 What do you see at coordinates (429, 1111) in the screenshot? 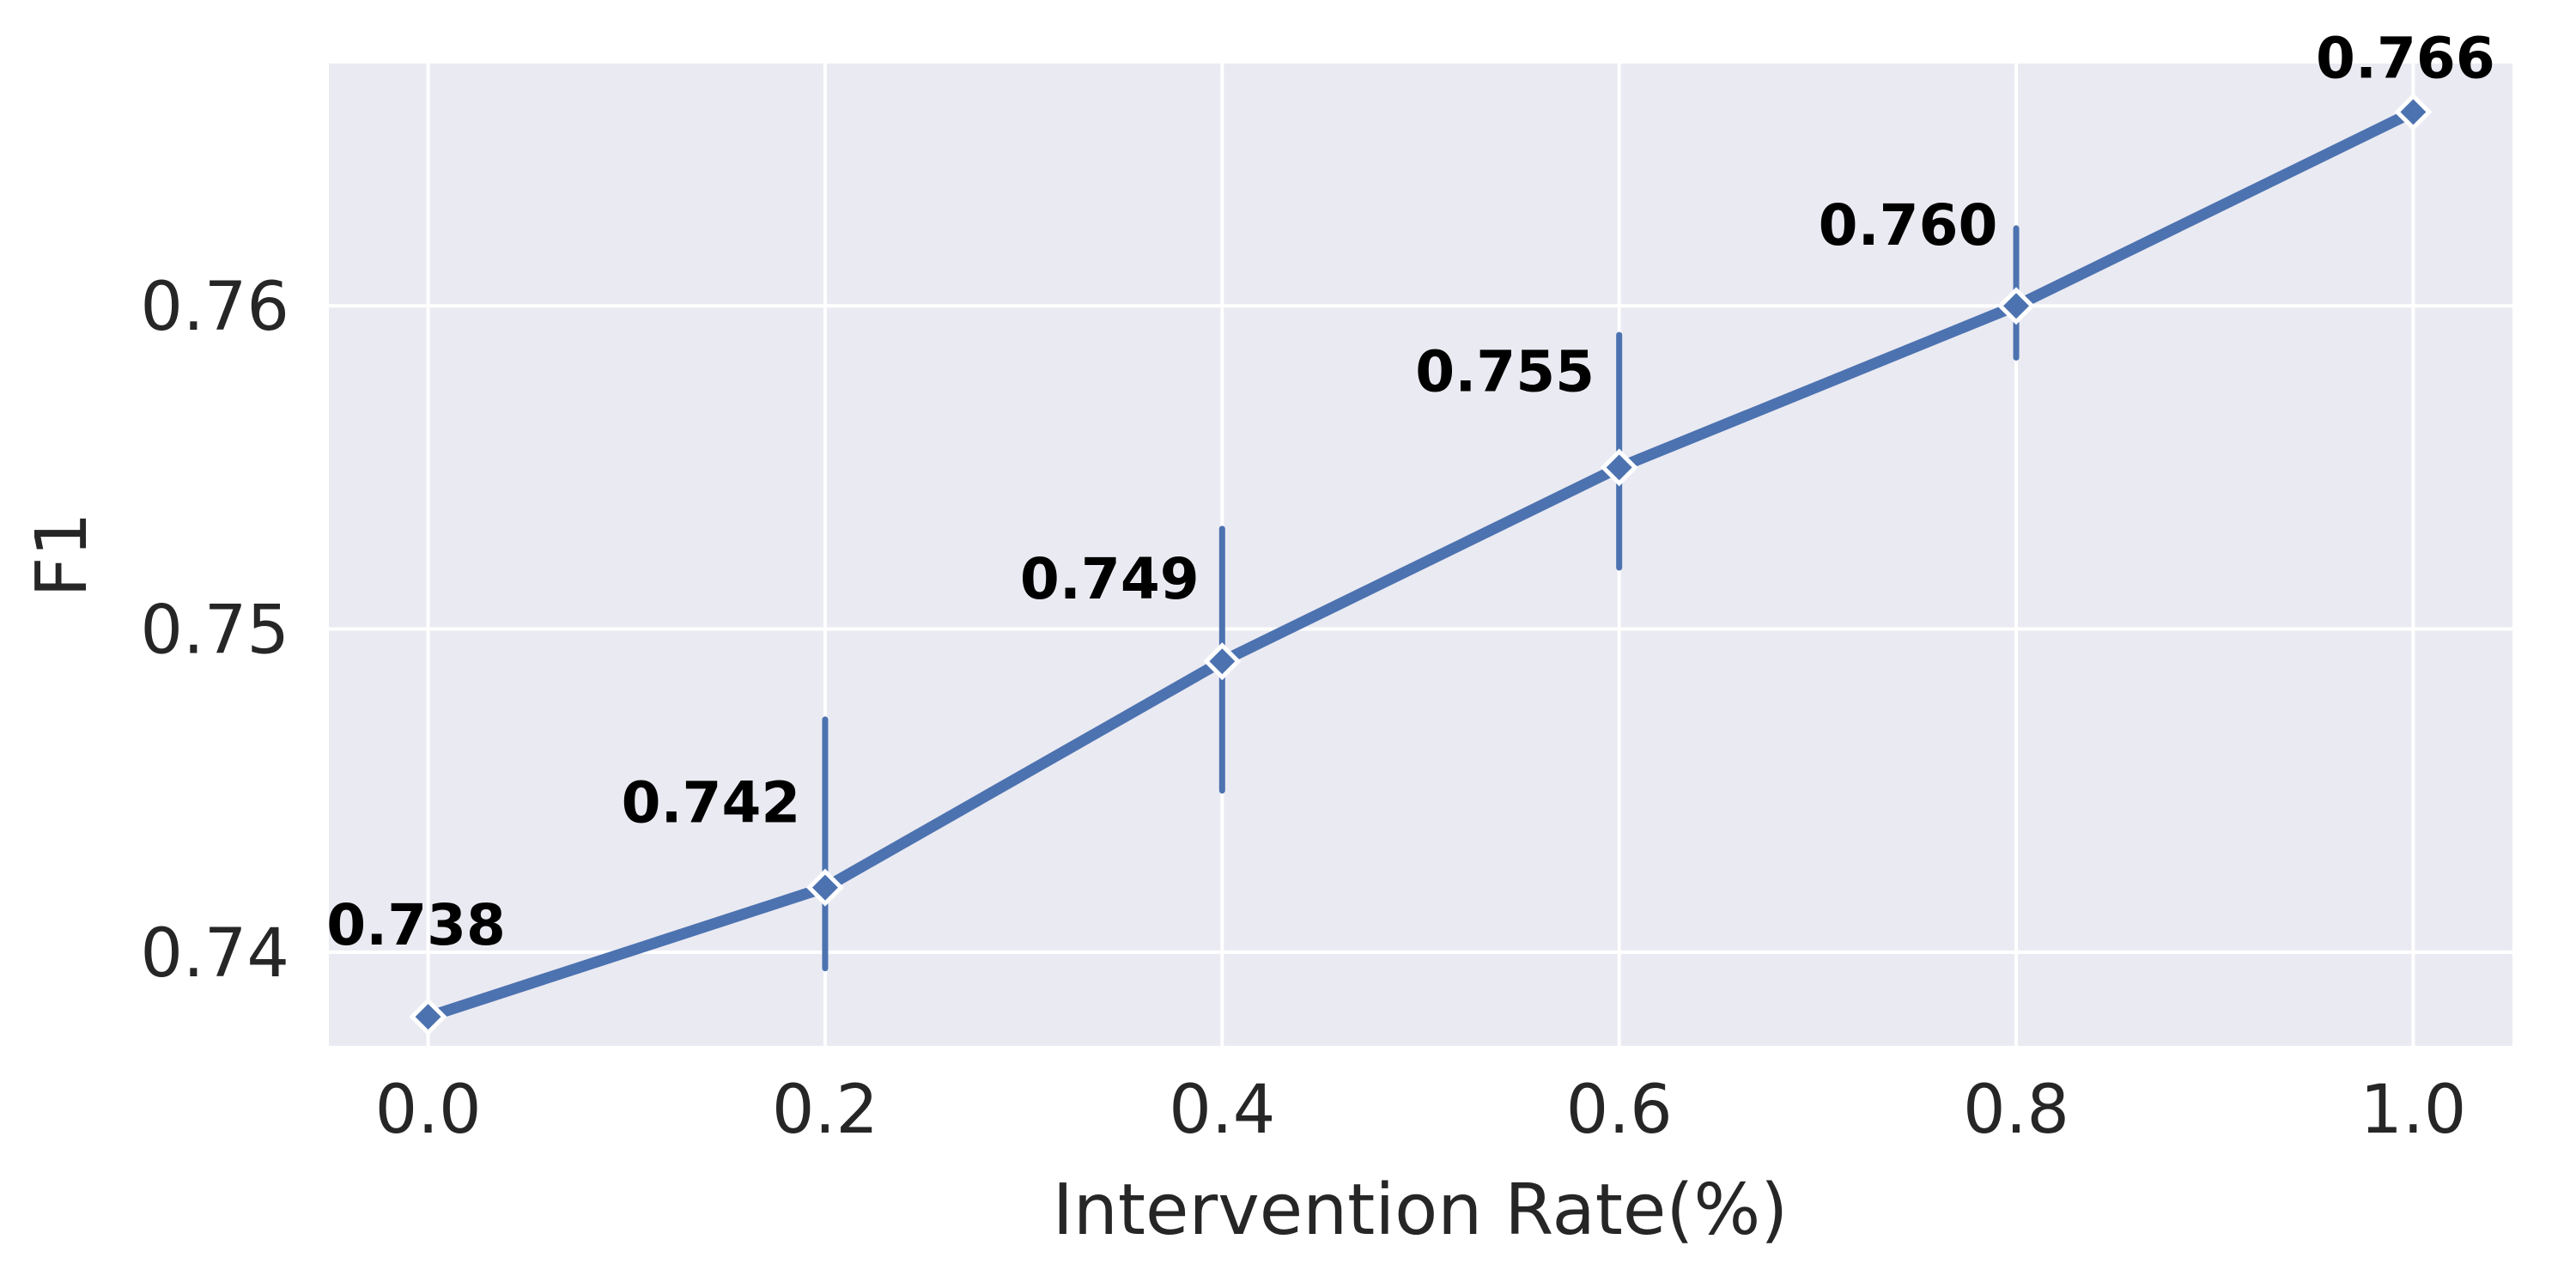
I see `x-tick-label: 0.0` at bounding box center [429, 1111].